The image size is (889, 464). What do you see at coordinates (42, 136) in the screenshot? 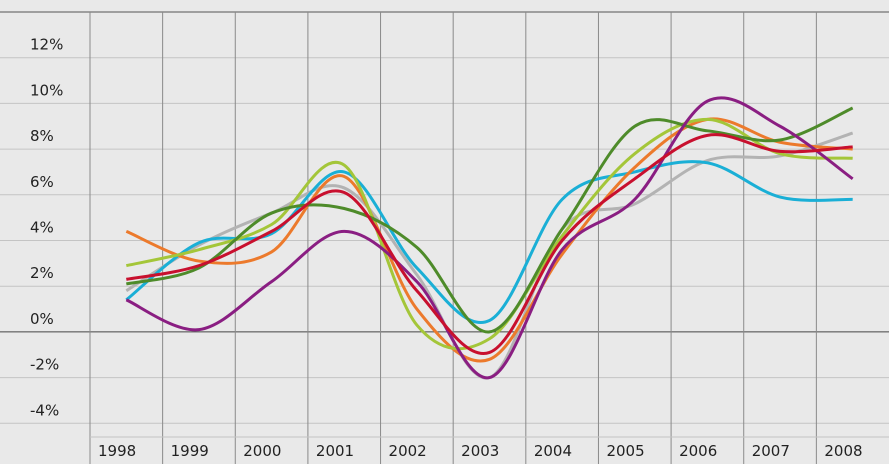
I see `y-tick-label: 8%` at bounding box center [42, 136].